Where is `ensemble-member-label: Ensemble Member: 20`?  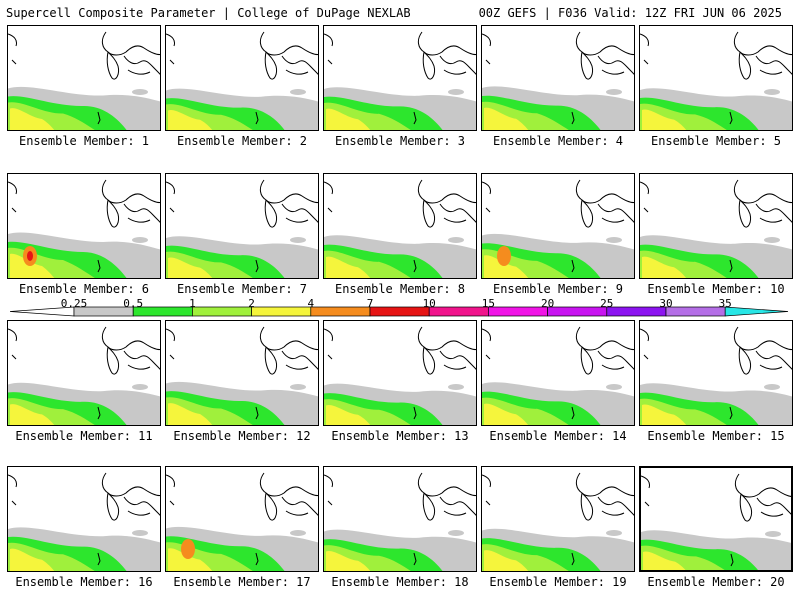 ensemble-member-label: Ensemble Member: 20 is located at coordinates (716, 582).